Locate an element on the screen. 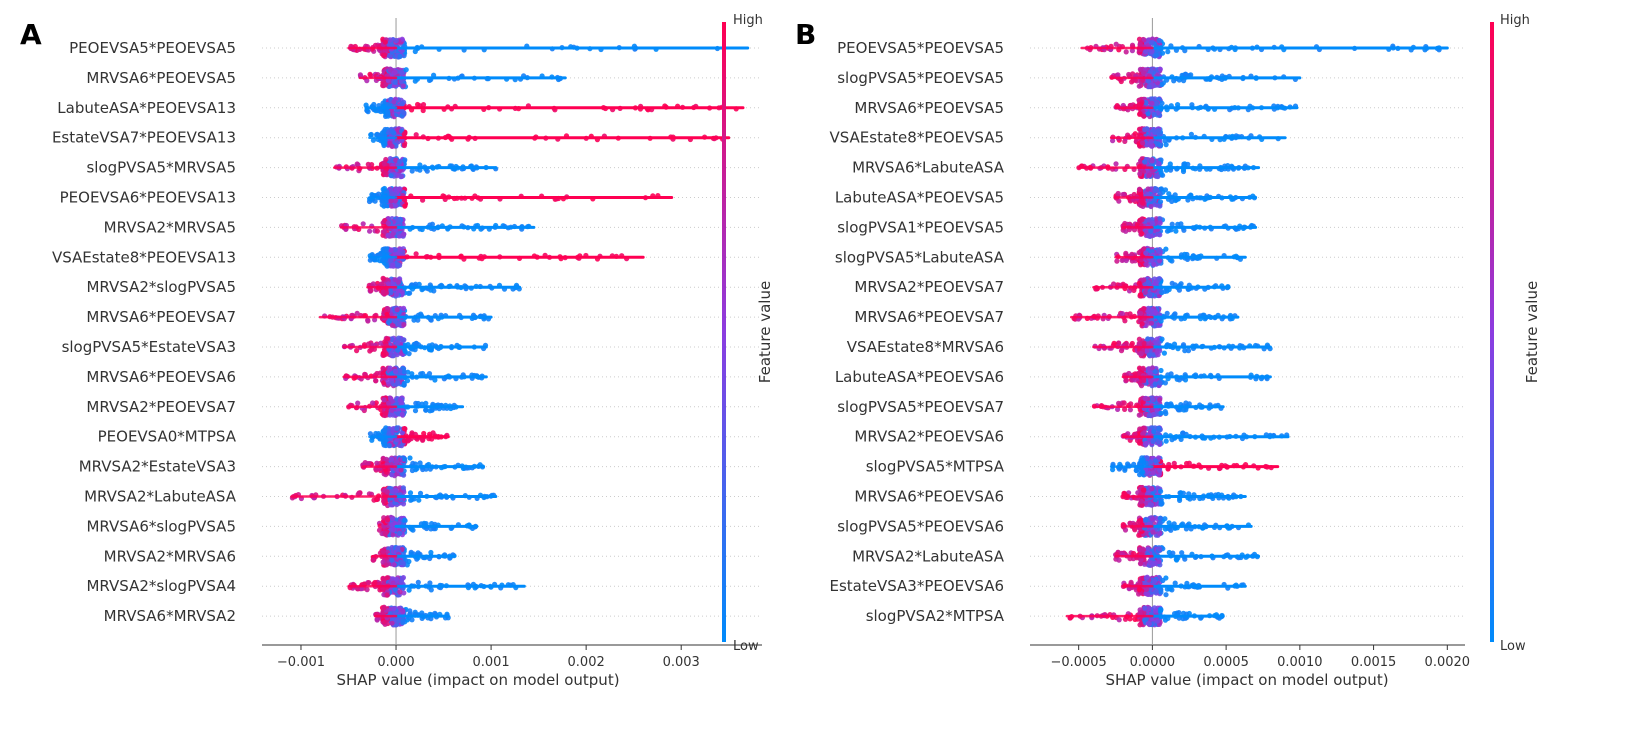  feature-label: LabuteASA*PEOEVSA5 is located at coordinates (919, 198).